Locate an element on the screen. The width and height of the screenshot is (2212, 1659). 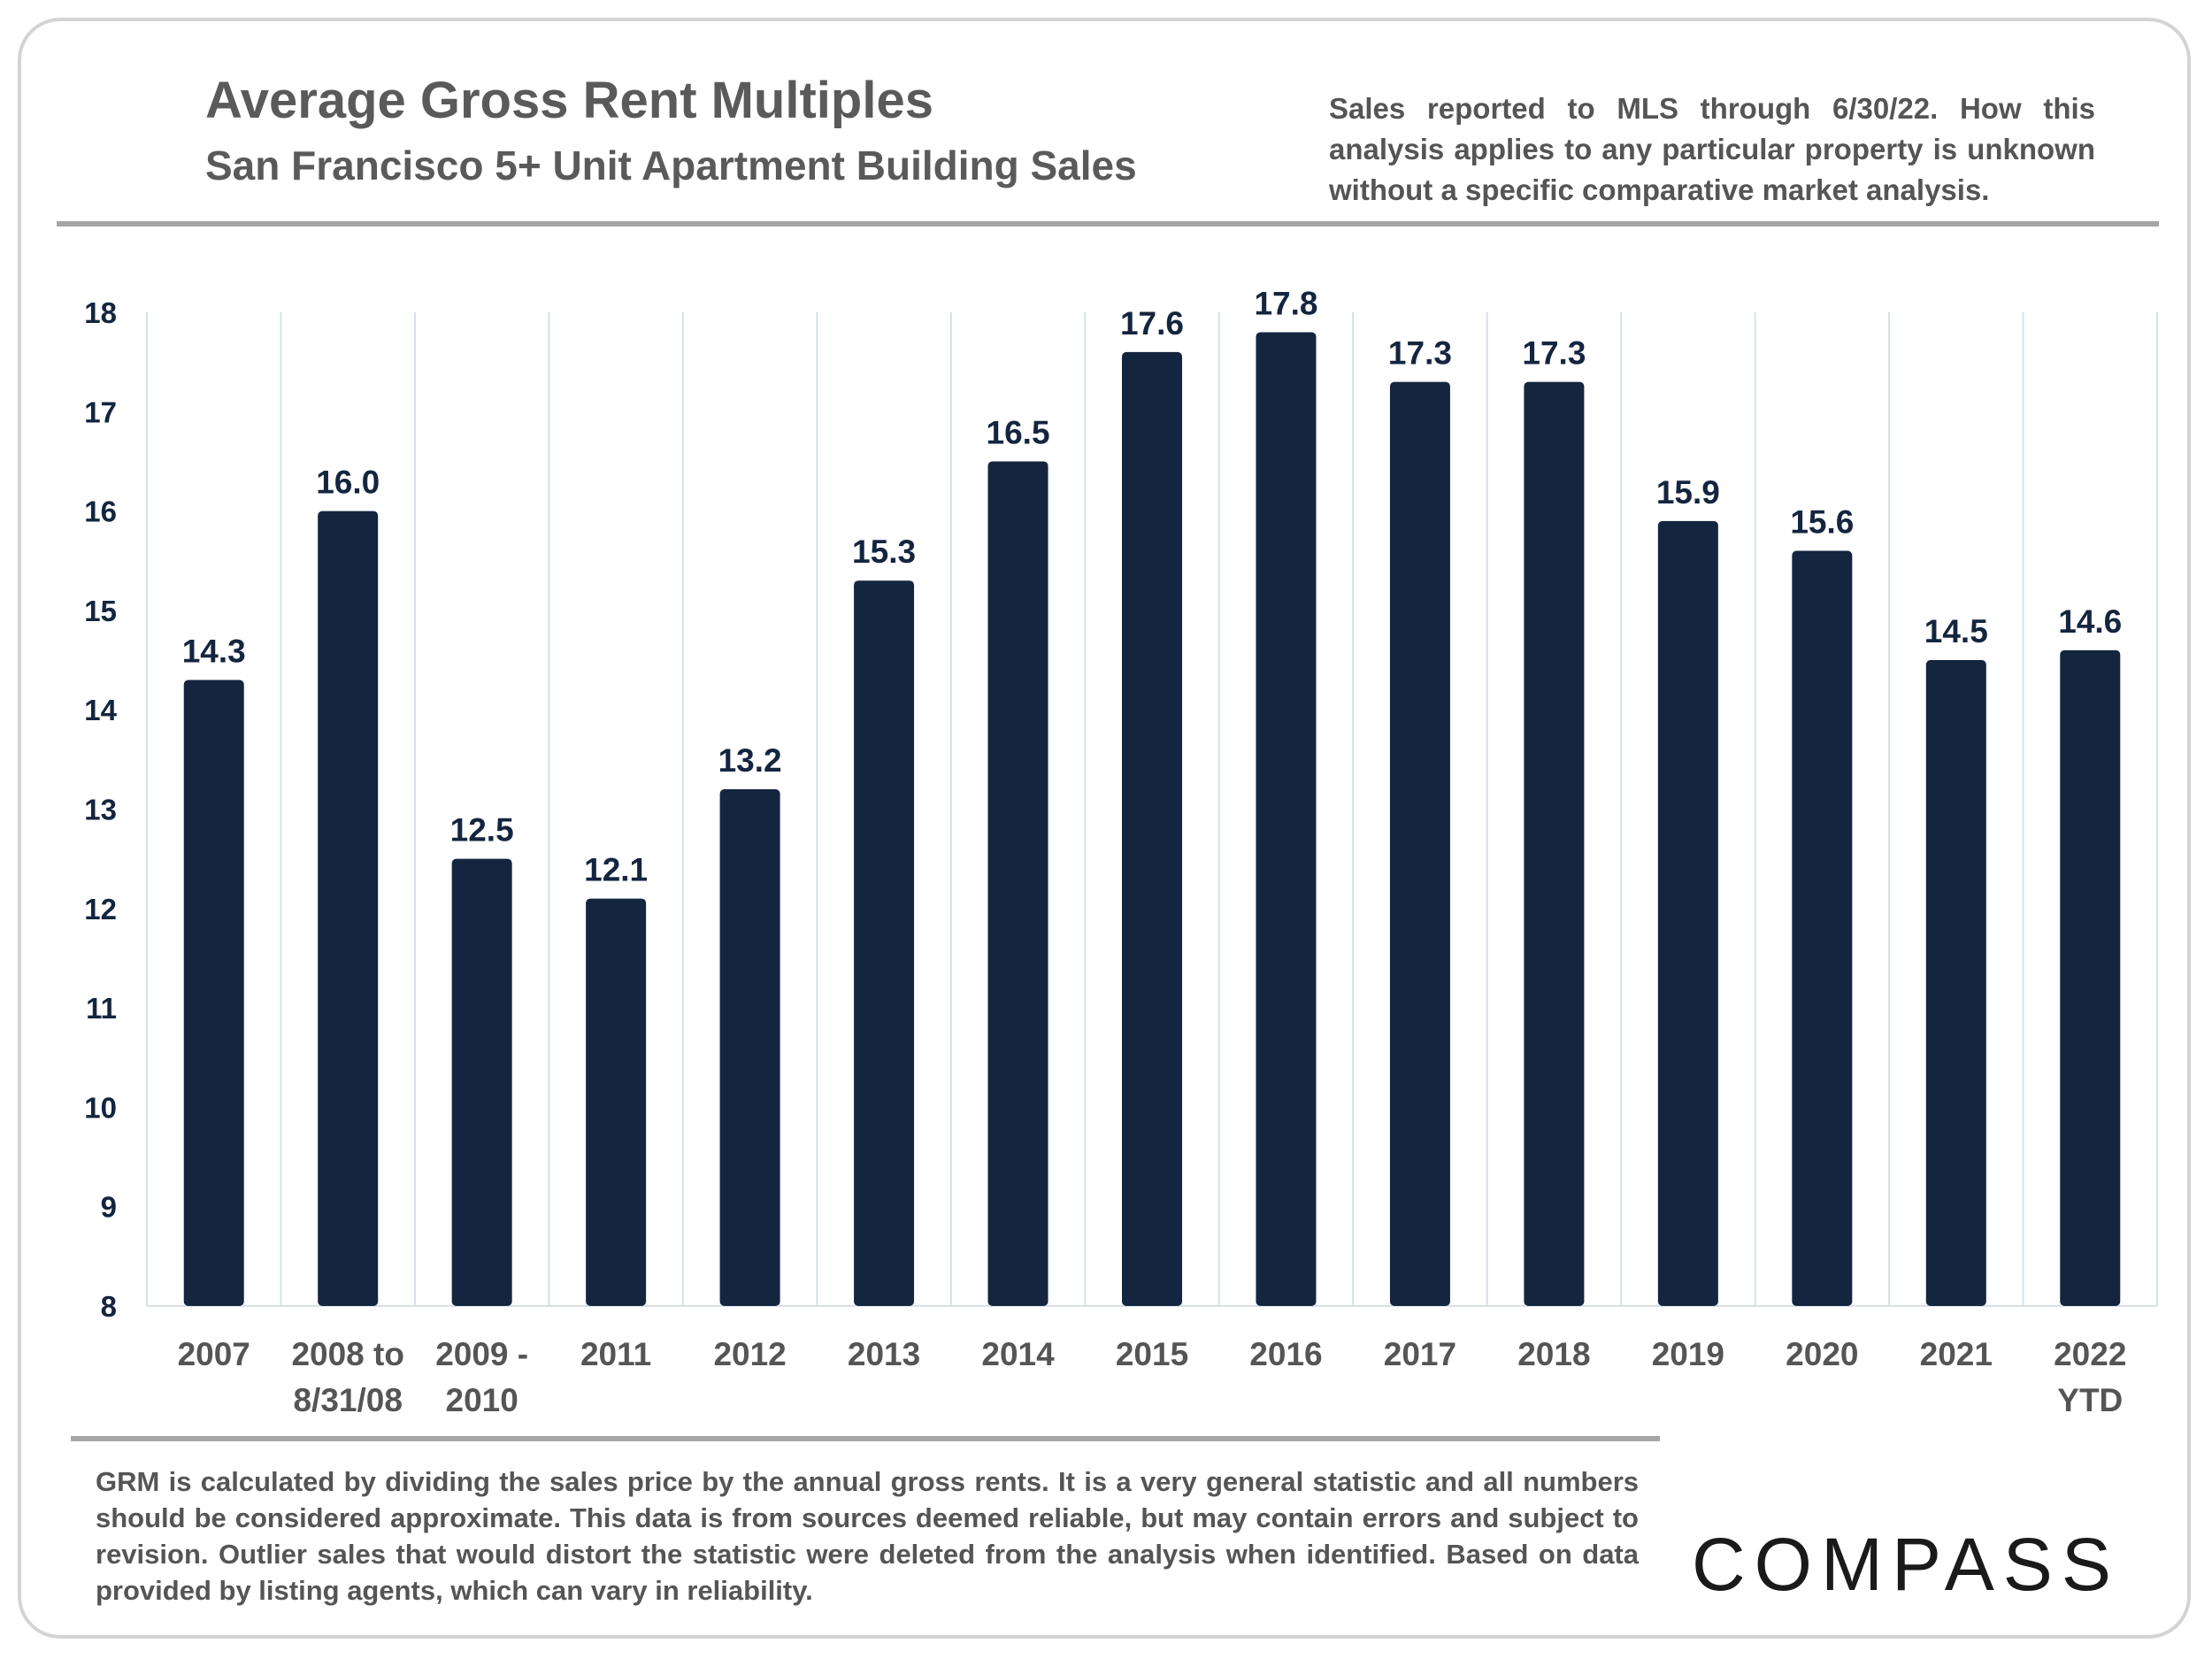
x-tick-label: 2013 is located at coordinates (884, 1354).